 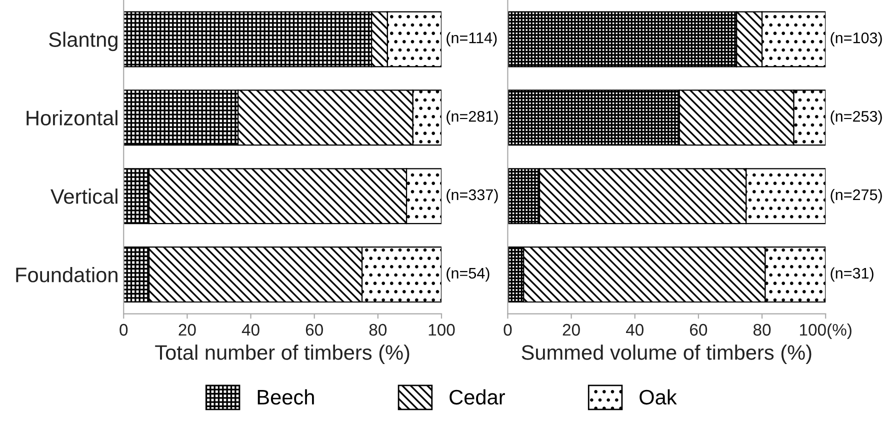 I want to click on y-tick-label: Horizontal, so click(x=72, y=118).